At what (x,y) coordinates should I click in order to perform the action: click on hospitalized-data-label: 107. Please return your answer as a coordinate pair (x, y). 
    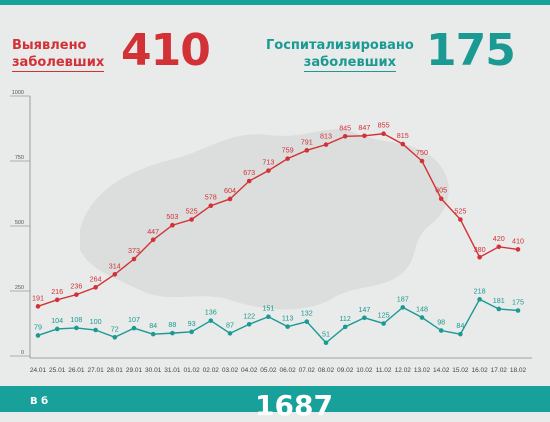
    Looking at the image, I should click on (134, 319).